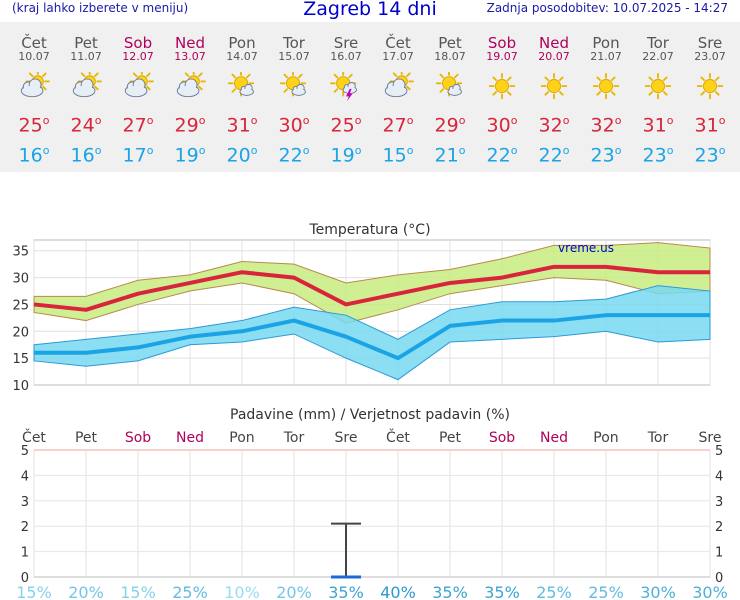  Describe the element at coordinates (242, 43) in the screenshot. I see `day-name: Pon` at that location.